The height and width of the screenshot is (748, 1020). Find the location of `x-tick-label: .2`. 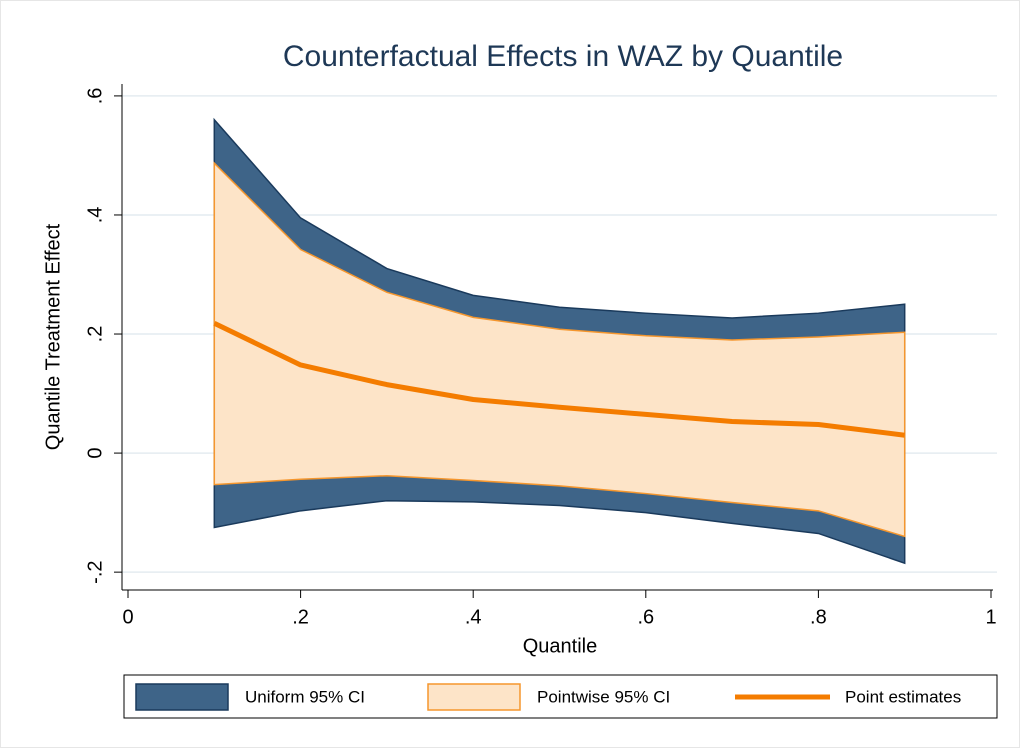

x-tick-label: .2 is located at coordinates (300, 617).